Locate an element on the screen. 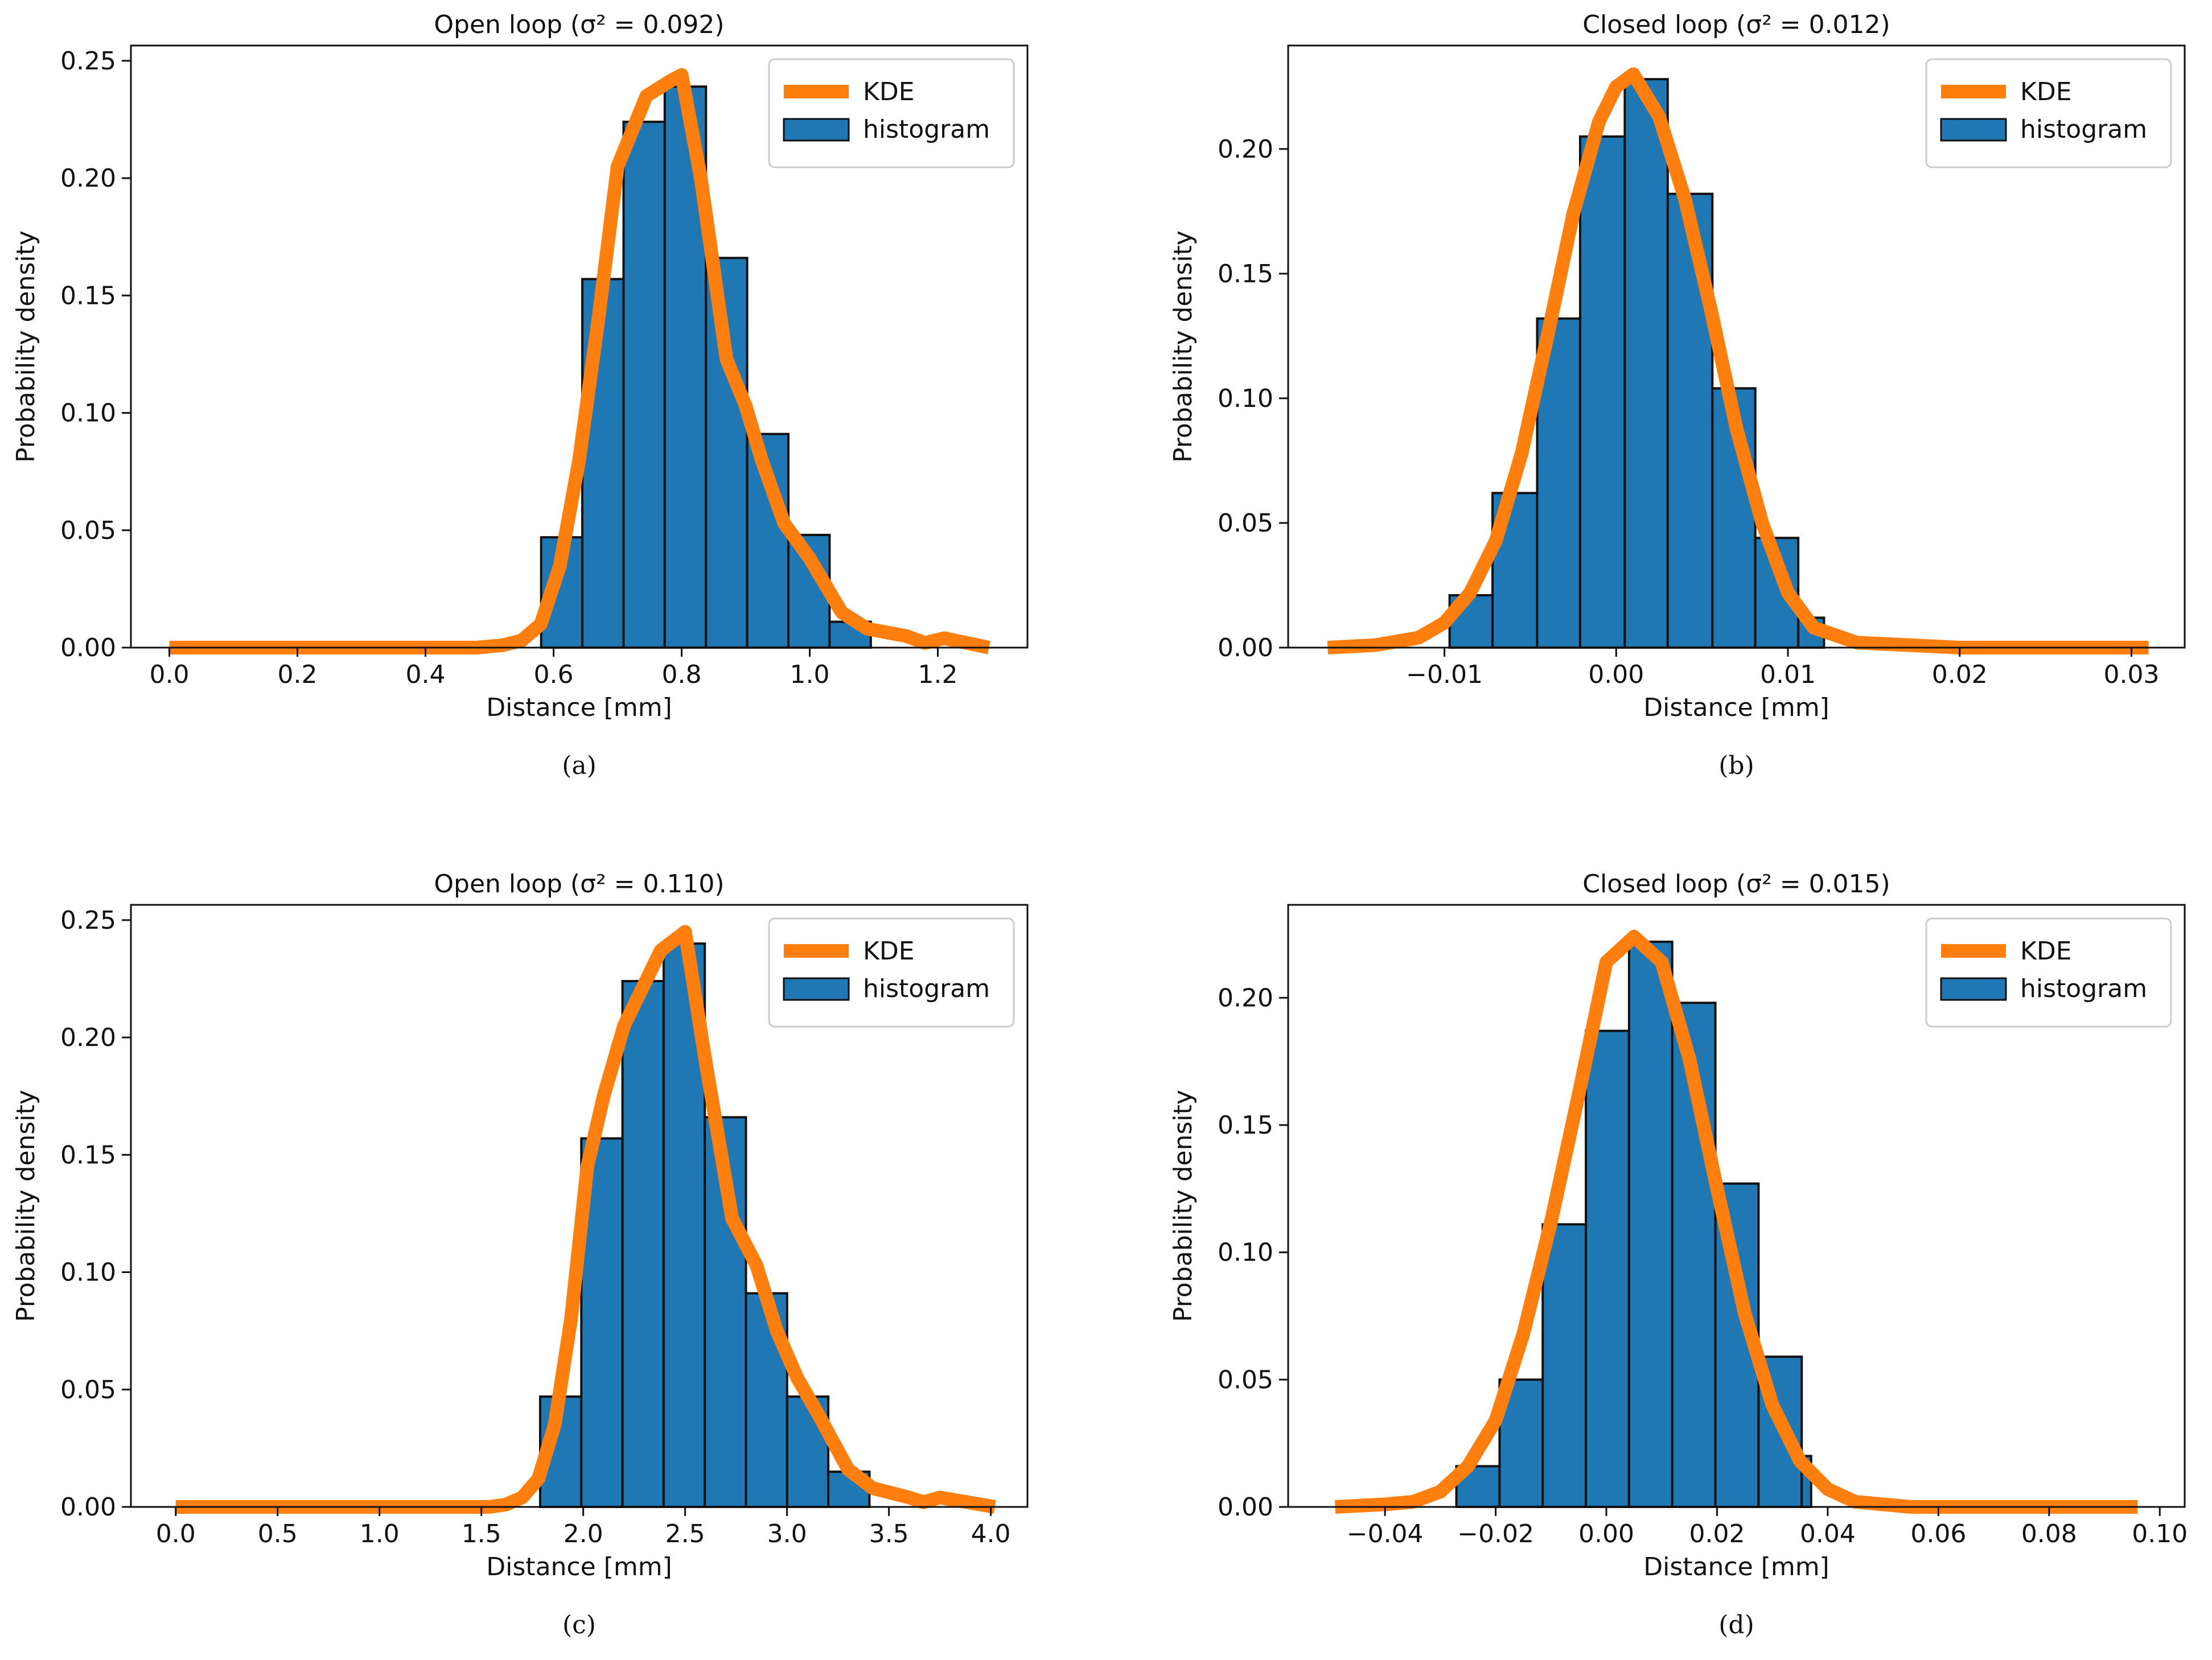  x-tick-label: 0.04 is located at coordinates (1828, 1533).